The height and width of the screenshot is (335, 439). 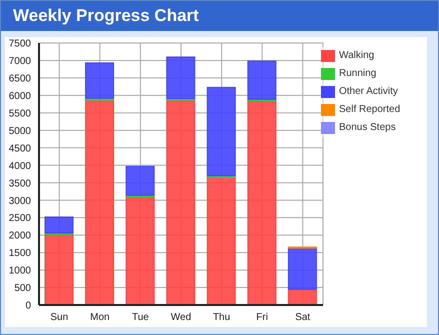 What do you see at coordinates (219, 16) in the screenshot?
I see `chart-title: Weekly Progress Chart` at bounding box center [219, 16].